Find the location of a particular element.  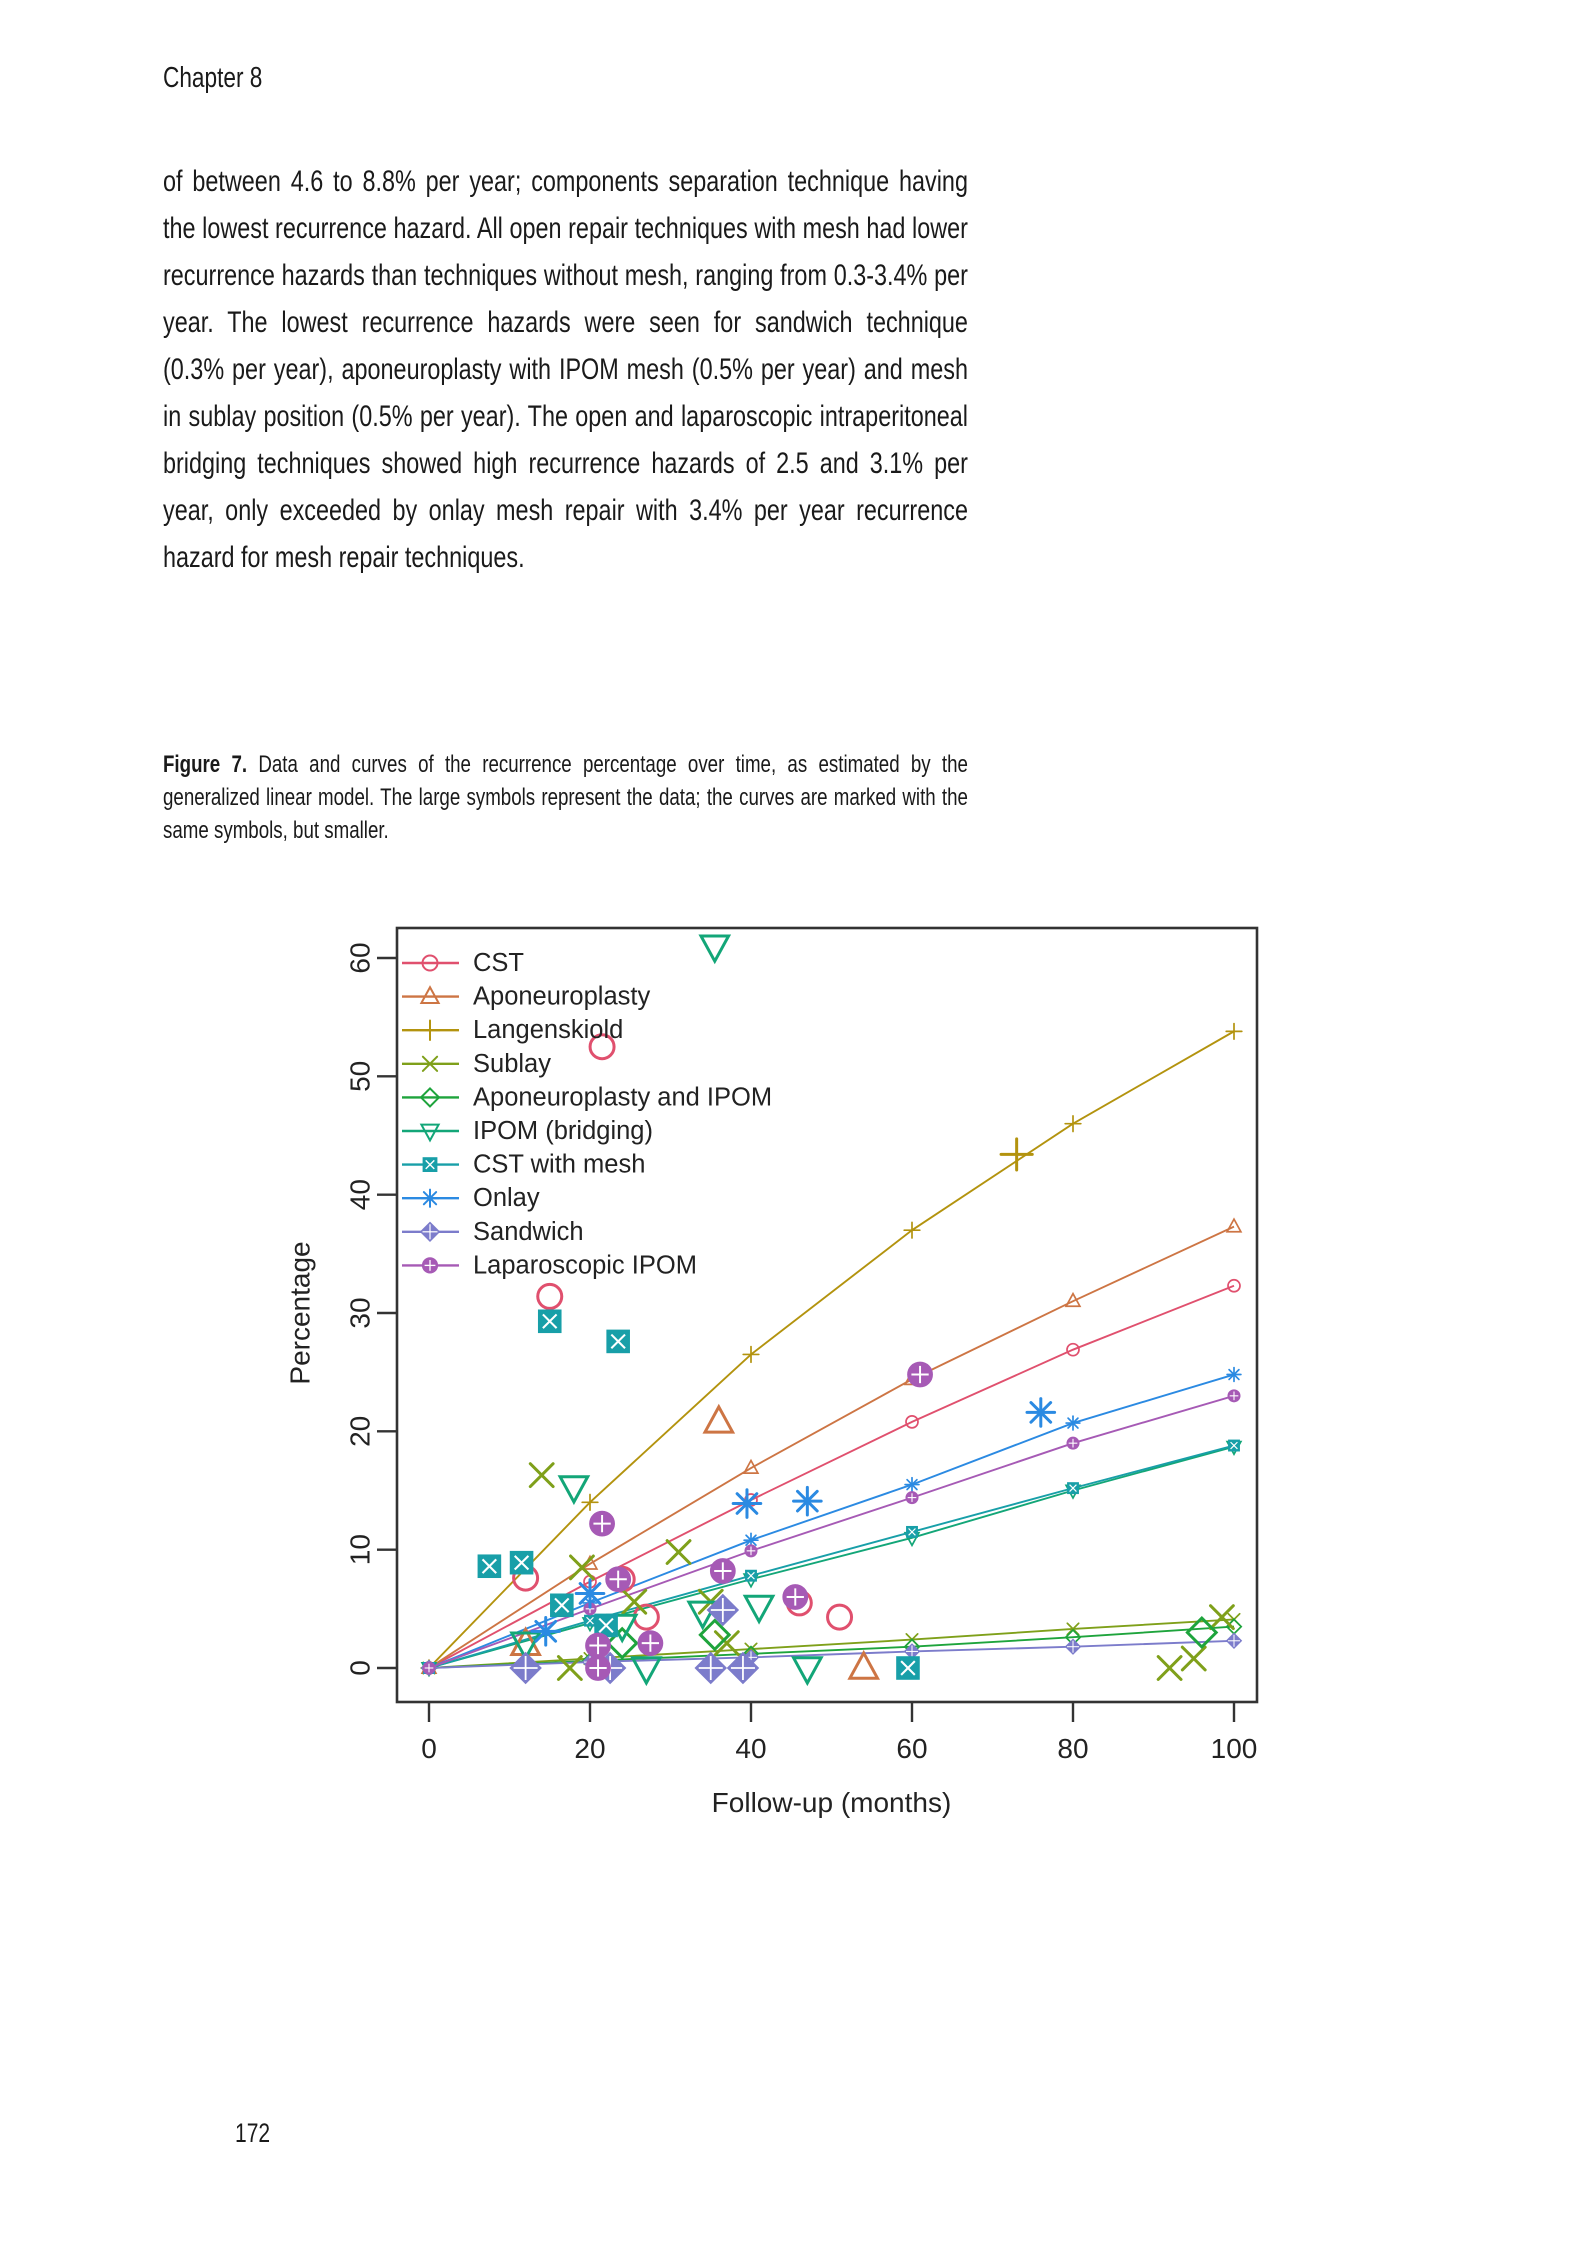

curve-laparoscopic-ipom is located at coordinates (831, 1532).